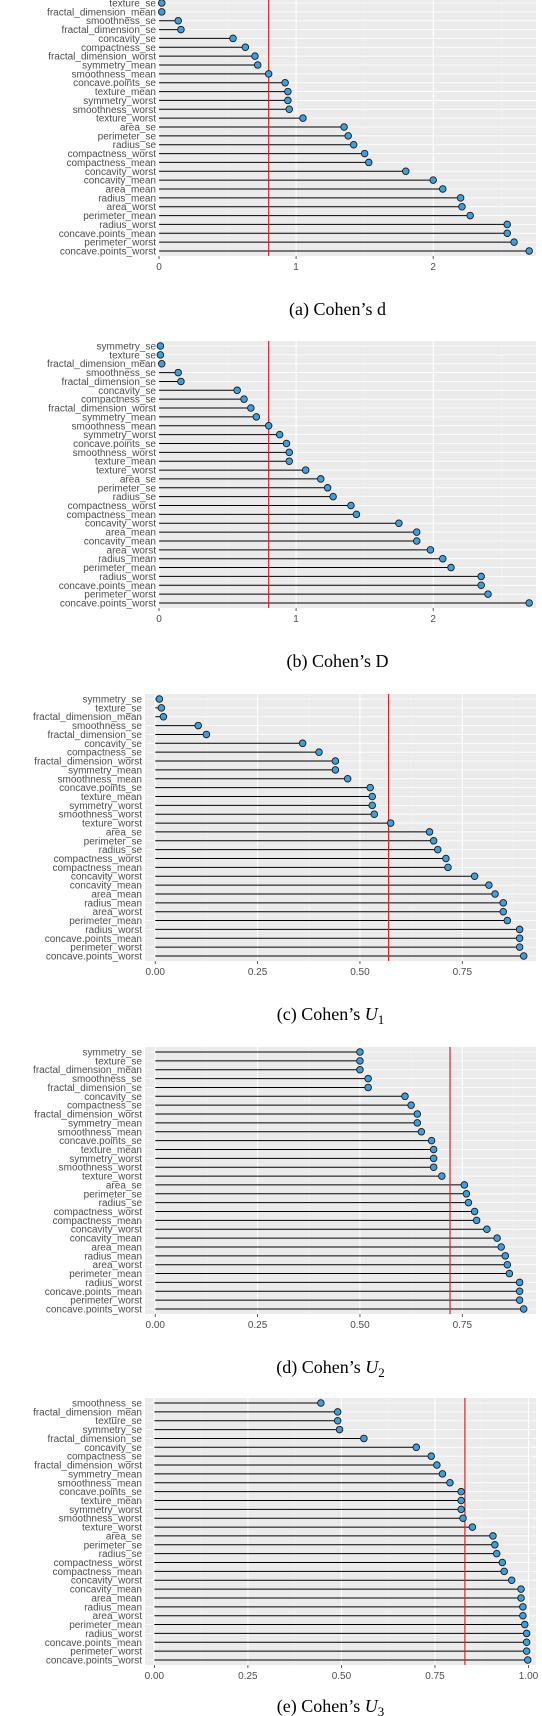 The image size is (542, 1716). I want to click on x-tick-label: 0.75, so click(463, 1325).